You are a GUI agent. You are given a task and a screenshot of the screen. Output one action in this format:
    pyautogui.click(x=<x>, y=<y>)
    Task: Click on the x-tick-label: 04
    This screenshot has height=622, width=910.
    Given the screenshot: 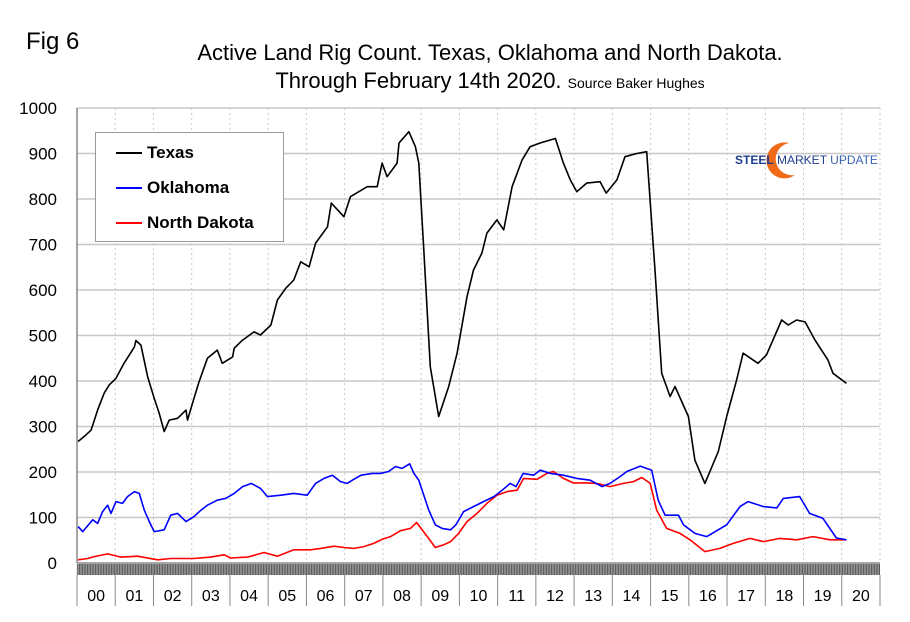 What is the action you would take?
    pyautogui.click(x=249, y=596)
    